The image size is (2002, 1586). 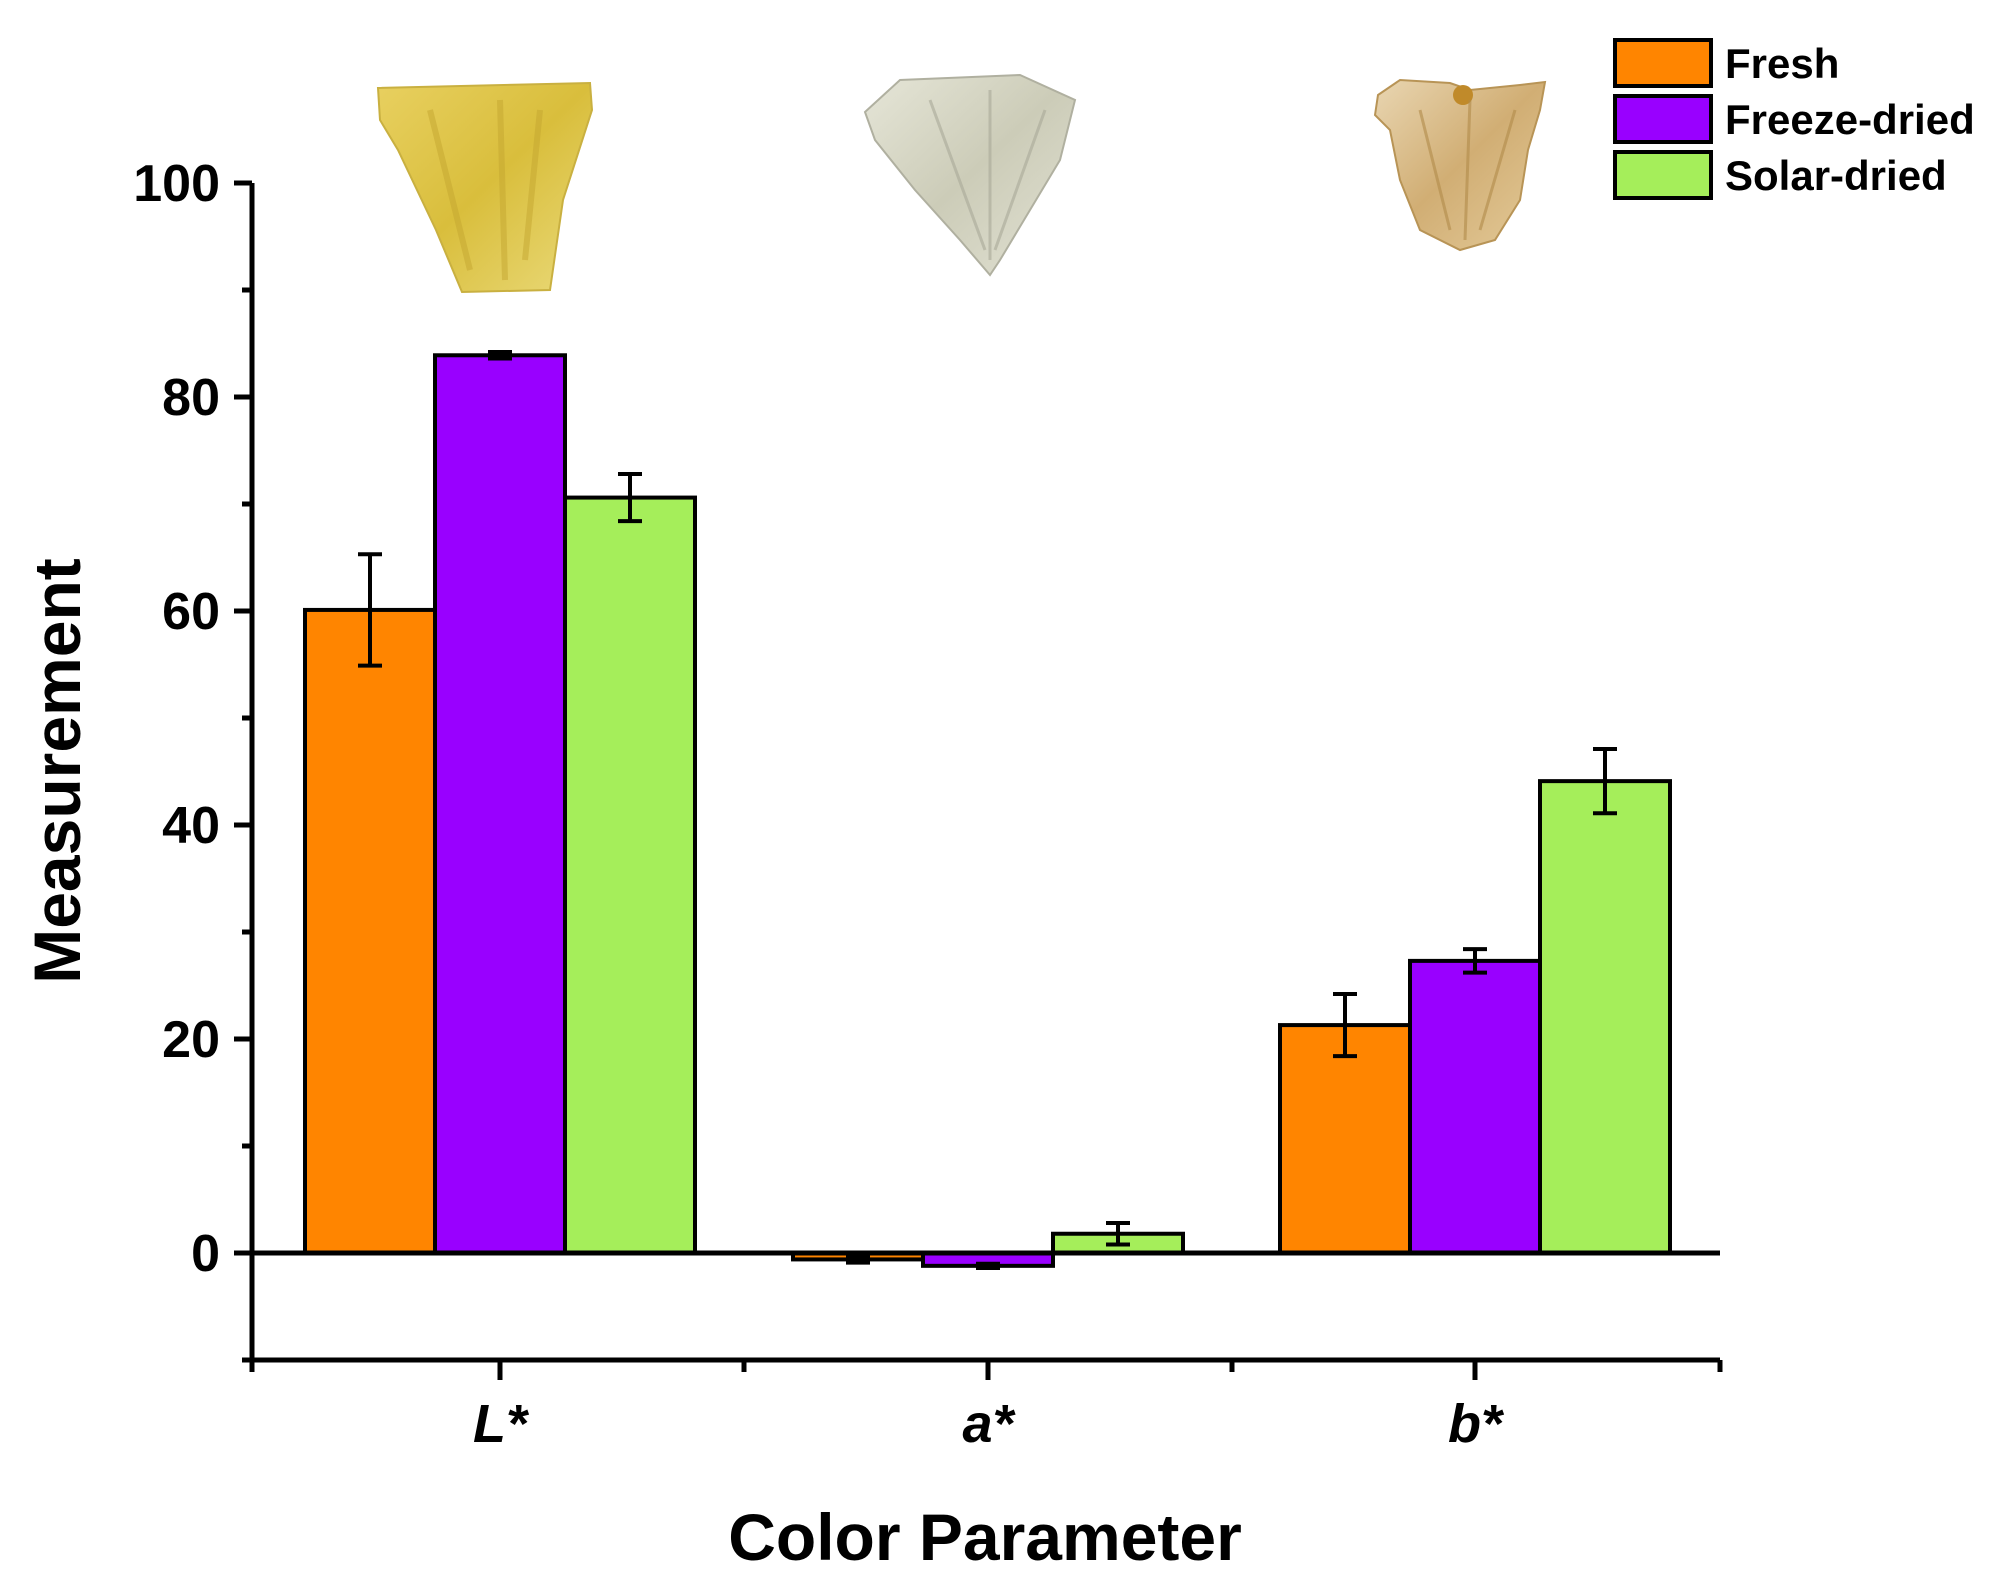 I want to click on y-tick-label: 80, so click(x=191, y=398).